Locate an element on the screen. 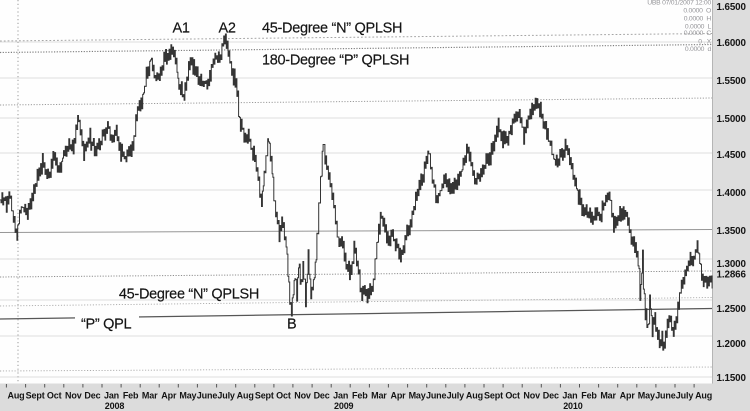 The width and height of the screenshot is (750, 411). svg-text: 0.0000 C is located at coordinates (698, 33).